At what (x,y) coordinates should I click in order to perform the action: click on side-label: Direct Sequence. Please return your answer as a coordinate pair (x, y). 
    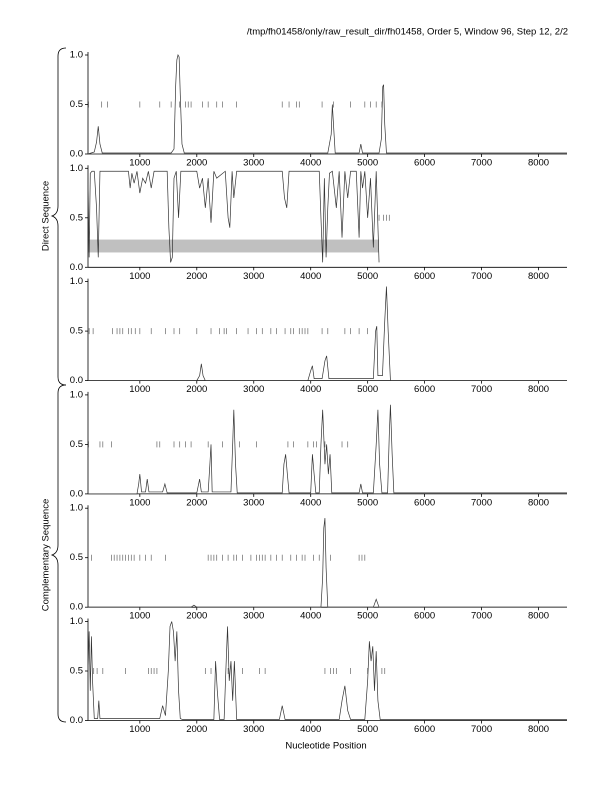
    Looking at the image, I should click on (46, 216).